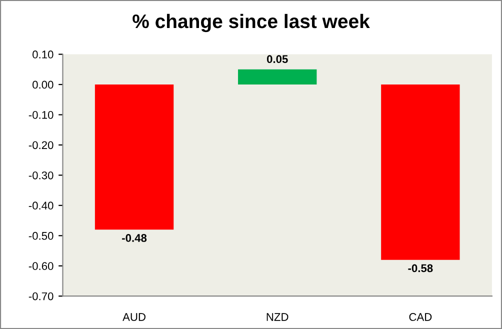  What do you see at coordinates (277, 59) in the screenshot?
I see `data-label: 0.05` at bounding box center [277, 59].